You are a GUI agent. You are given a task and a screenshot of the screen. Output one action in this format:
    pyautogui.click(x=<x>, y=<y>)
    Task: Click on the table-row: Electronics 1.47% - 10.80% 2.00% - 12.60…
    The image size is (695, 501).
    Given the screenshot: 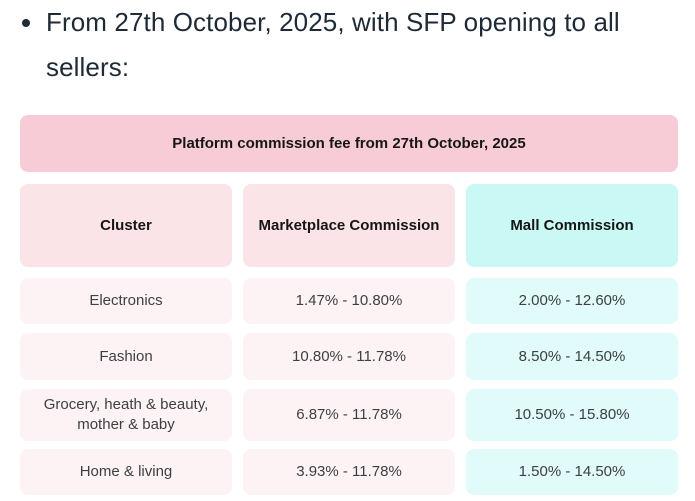 What is the action you would take?
    pyautogui.click(x=349, y=301)
    